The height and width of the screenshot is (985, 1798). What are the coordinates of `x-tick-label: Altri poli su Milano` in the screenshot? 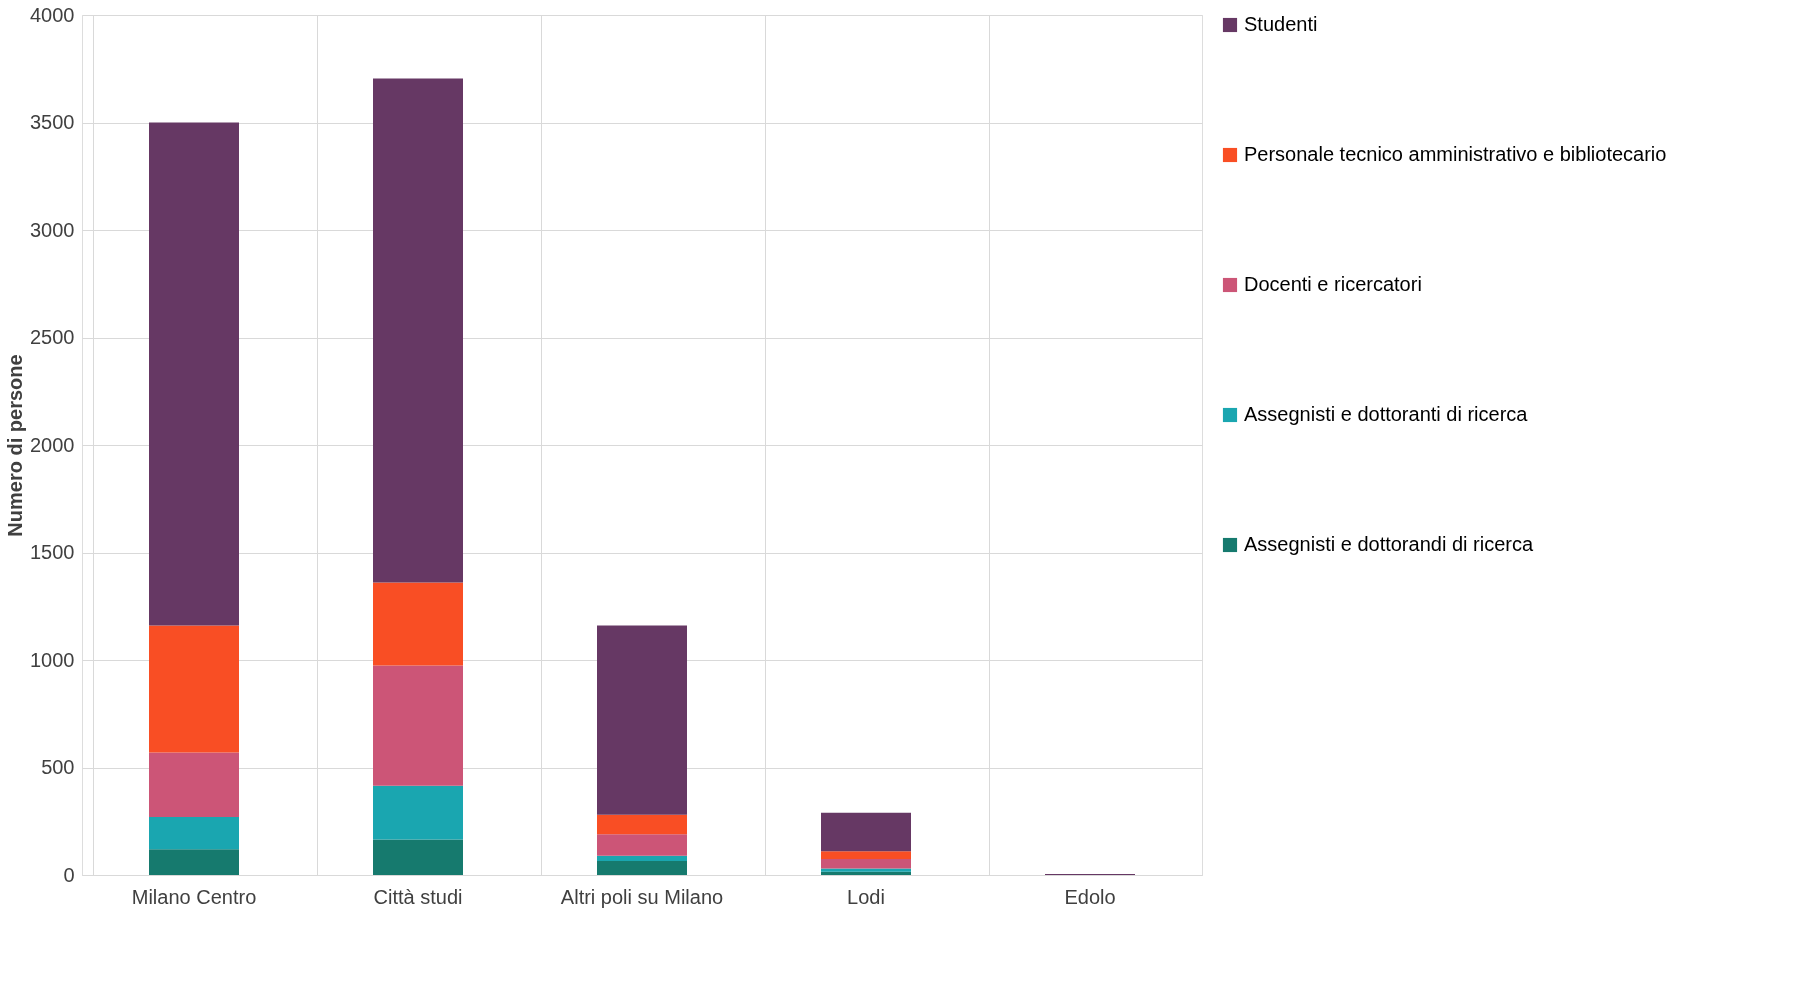 It's located at (642, 896).